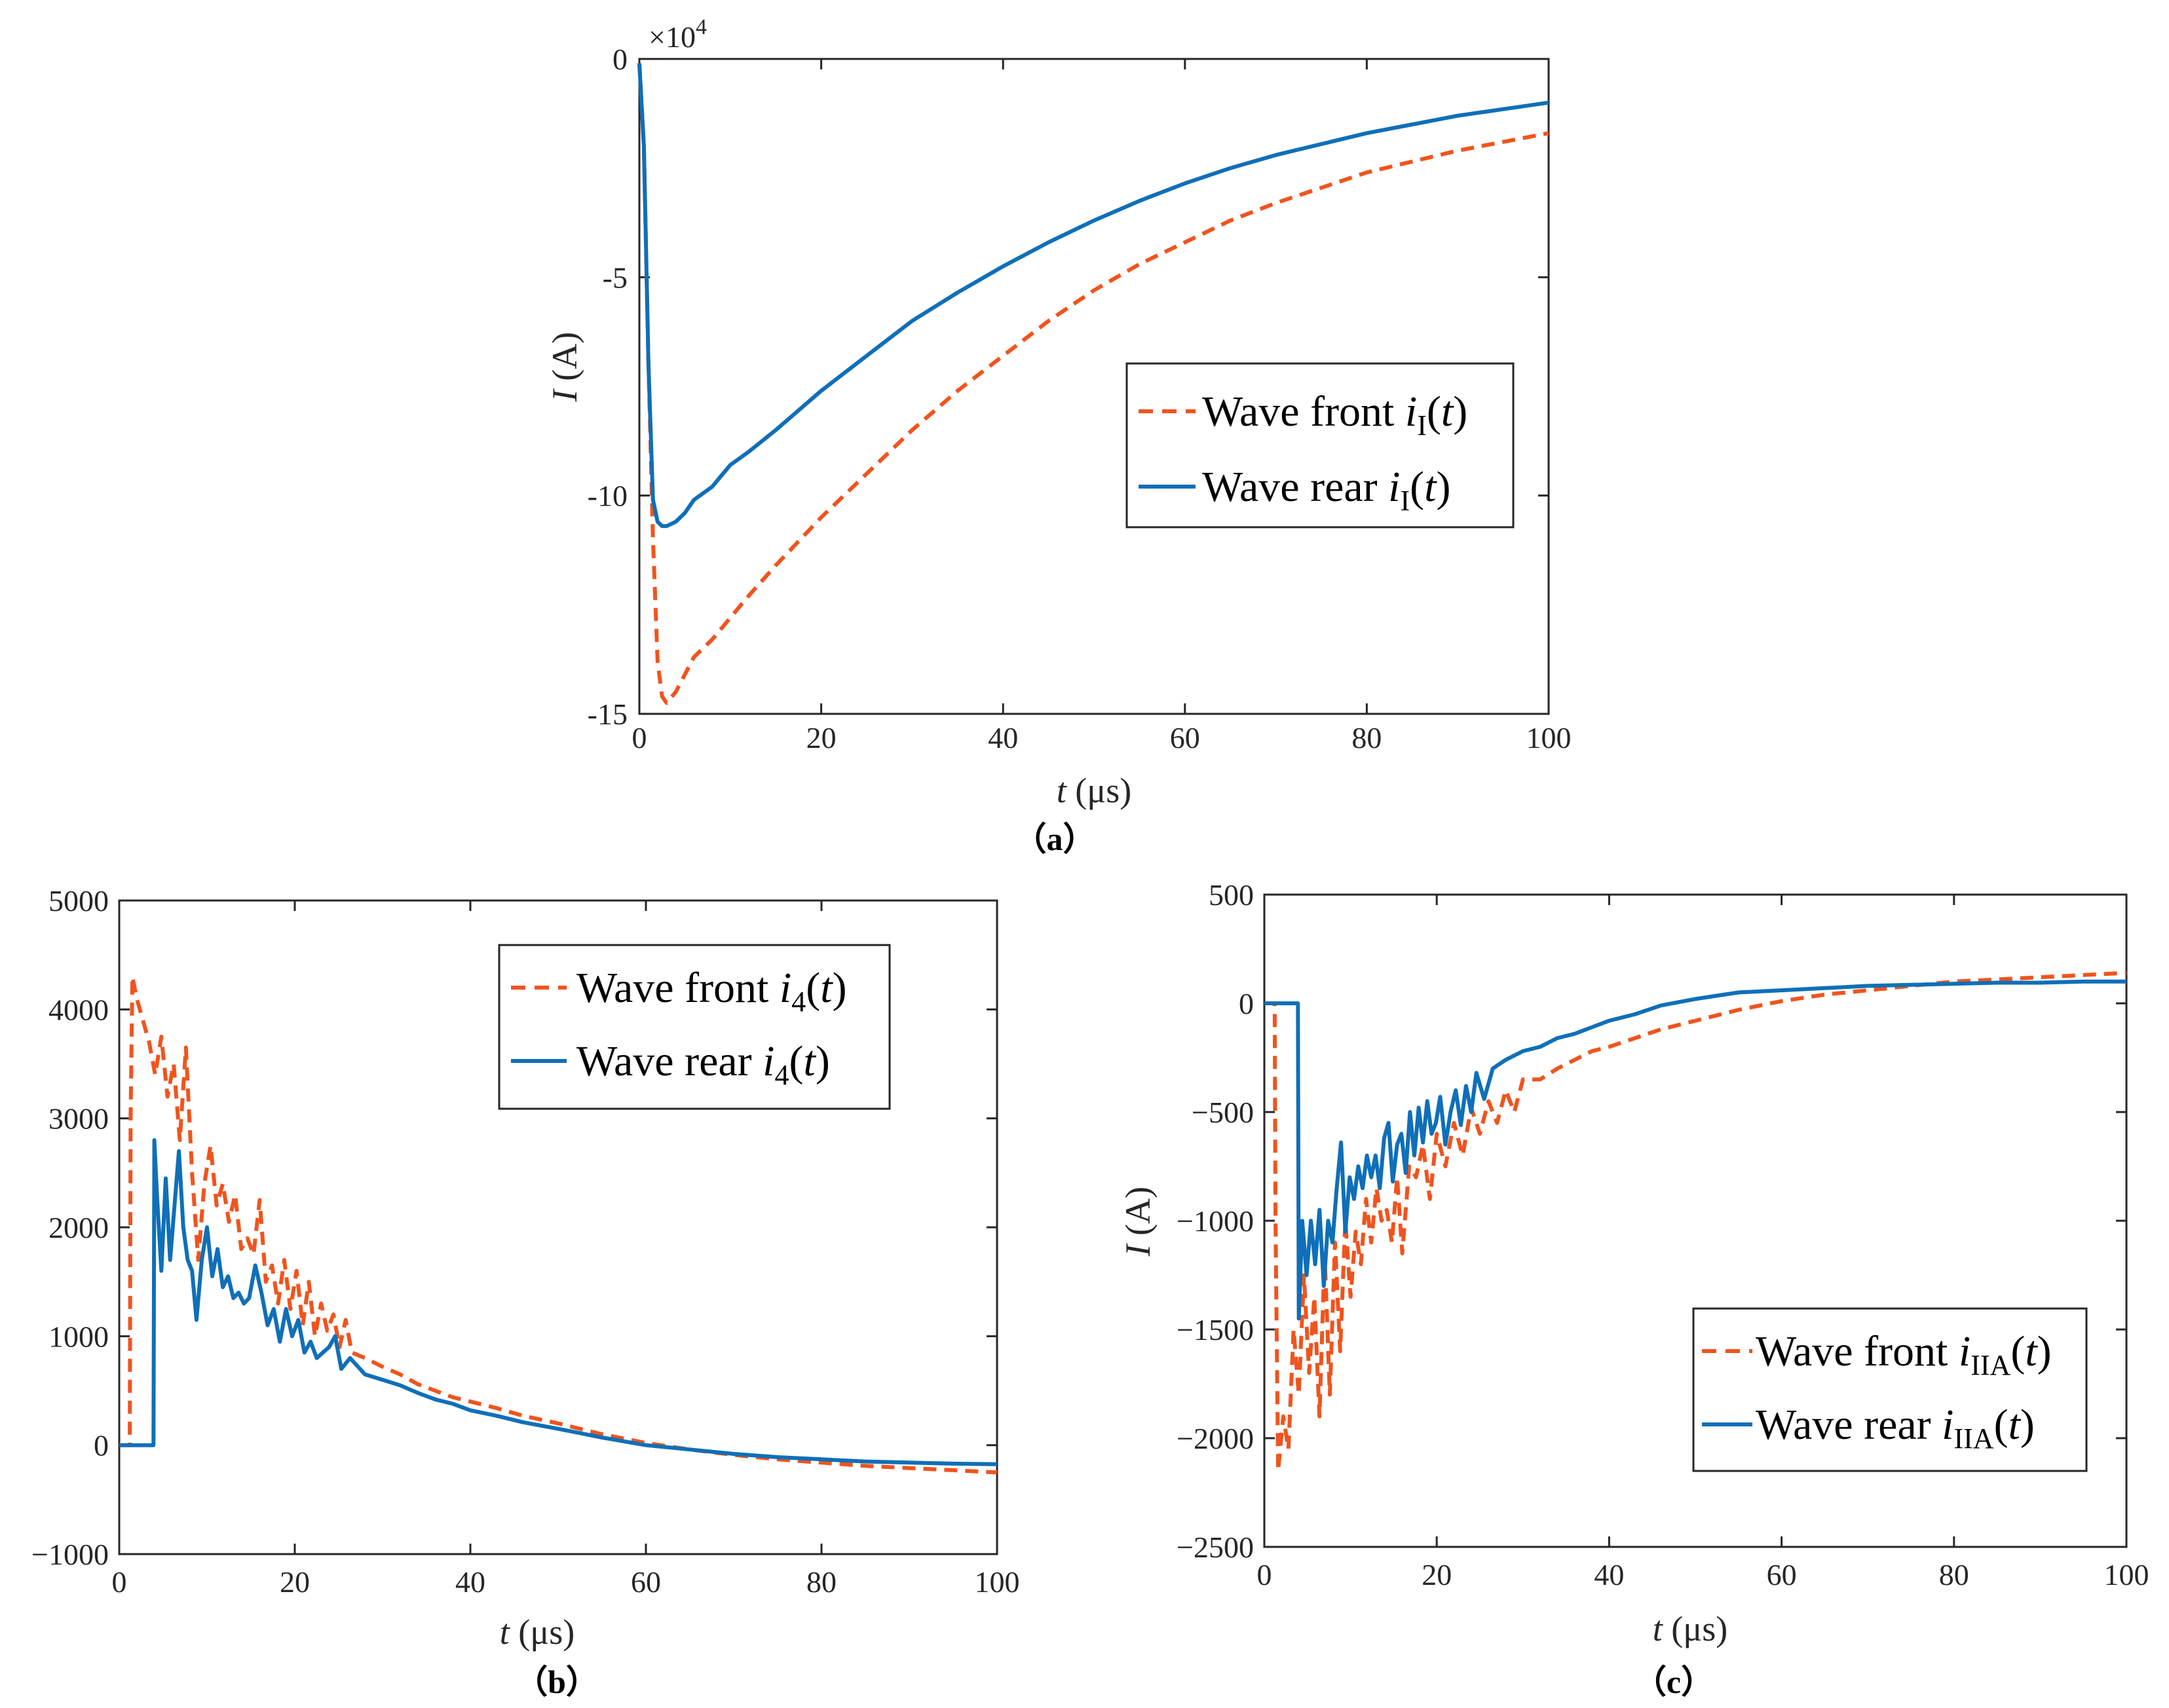  Describe the element at coordinates (1674, 1681) in the screenshot. I see `panel-c-caption: （c）` at that location.